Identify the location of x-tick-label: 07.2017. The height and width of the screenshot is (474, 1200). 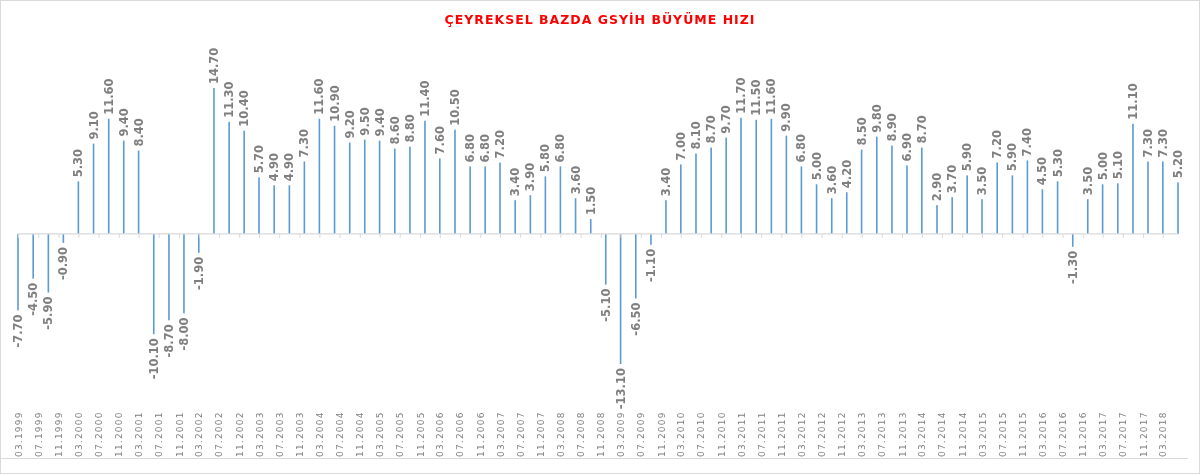
(1123, 434).